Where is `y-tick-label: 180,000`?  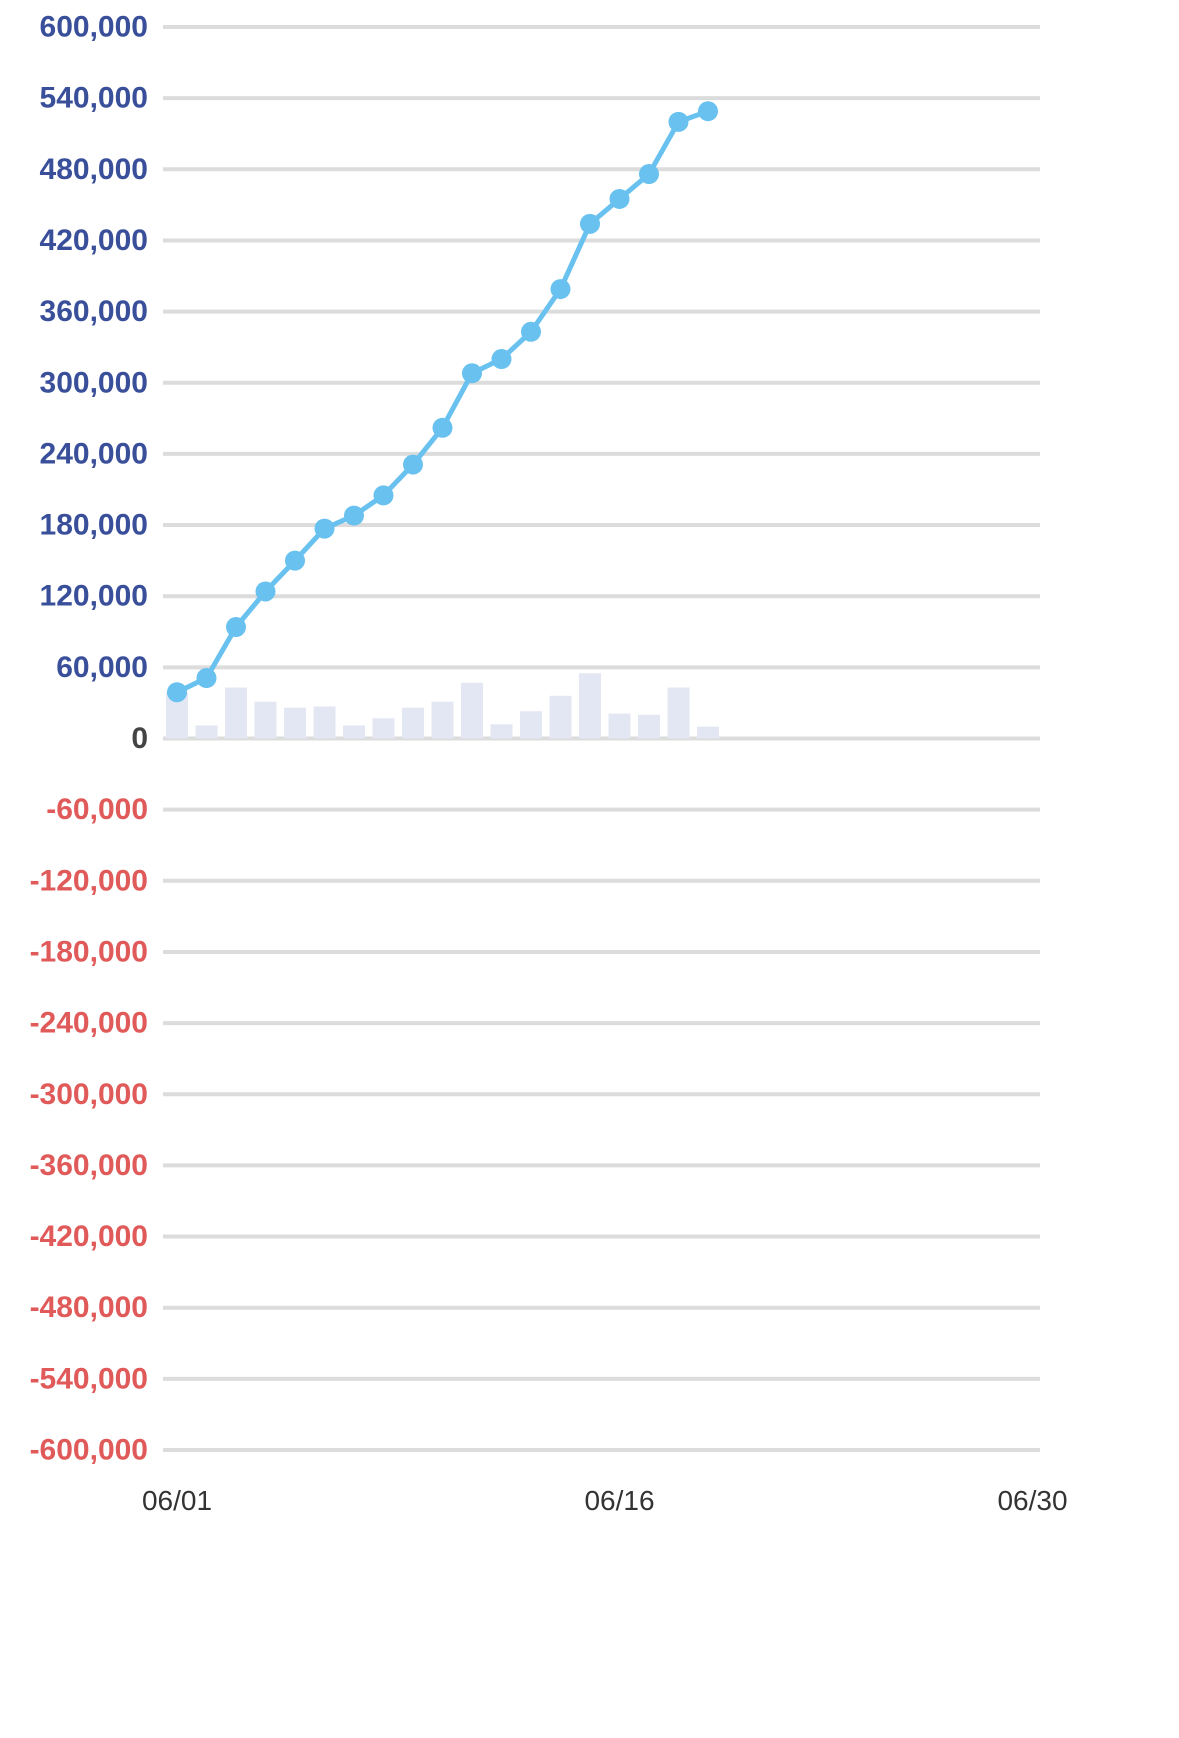 y-tick-label: 180,000 is located at coordinates (94, 525).